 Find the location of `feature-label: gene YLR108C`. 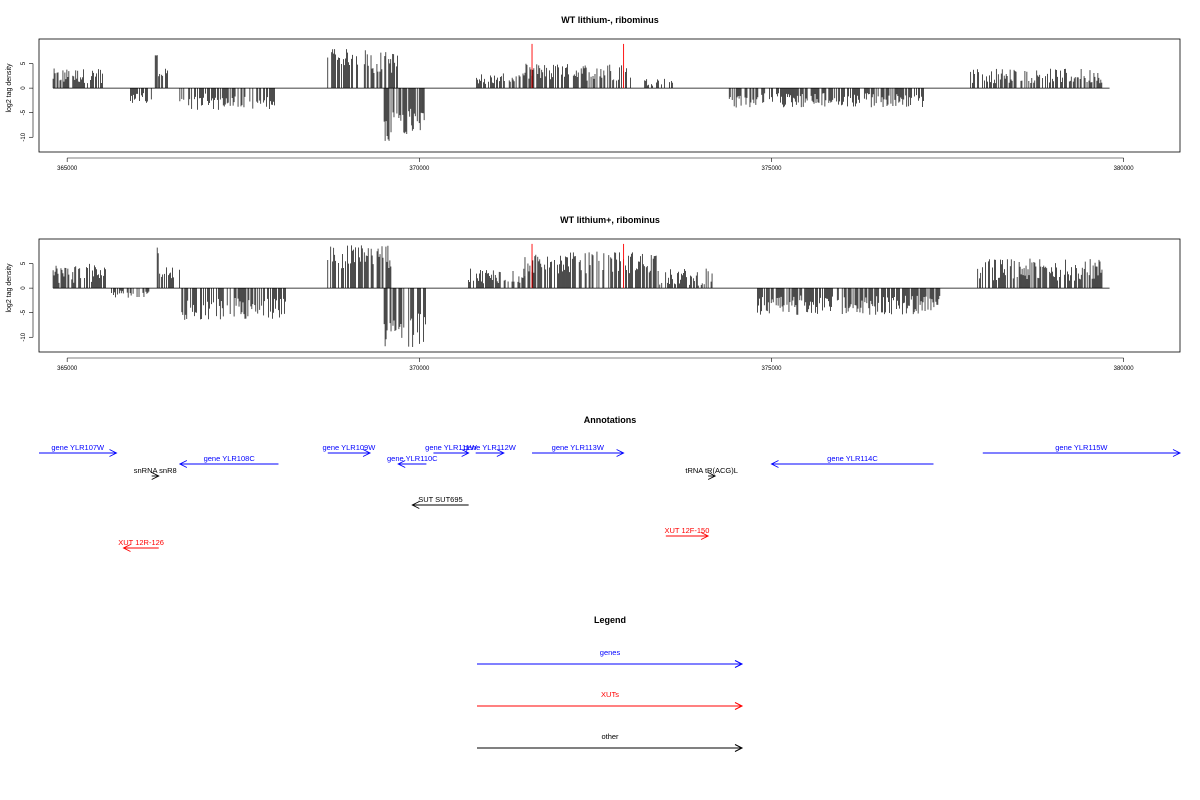

feature-label: gene YLR108C is located at coordinates (230, 458).